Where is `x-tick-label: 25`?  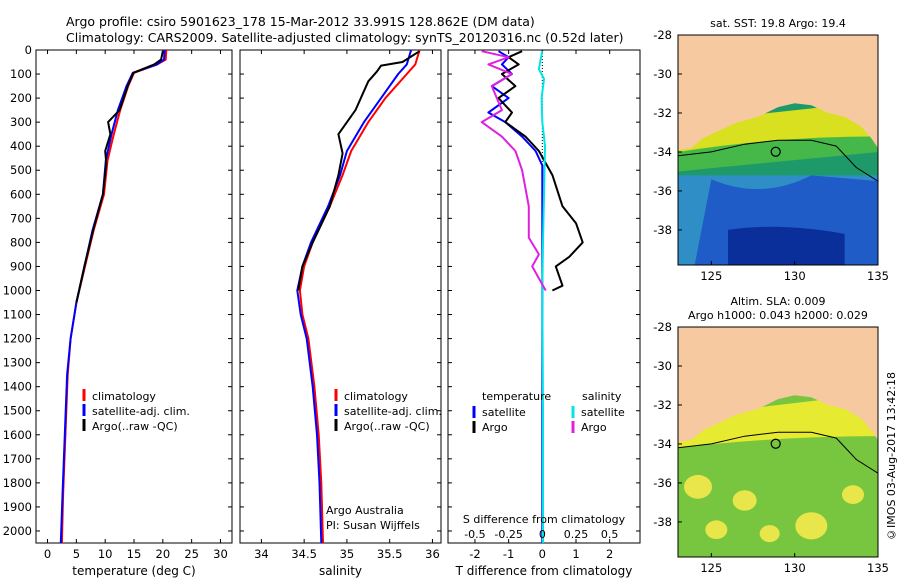 x-tick-label: 25 is located at coordinates (191, 554).